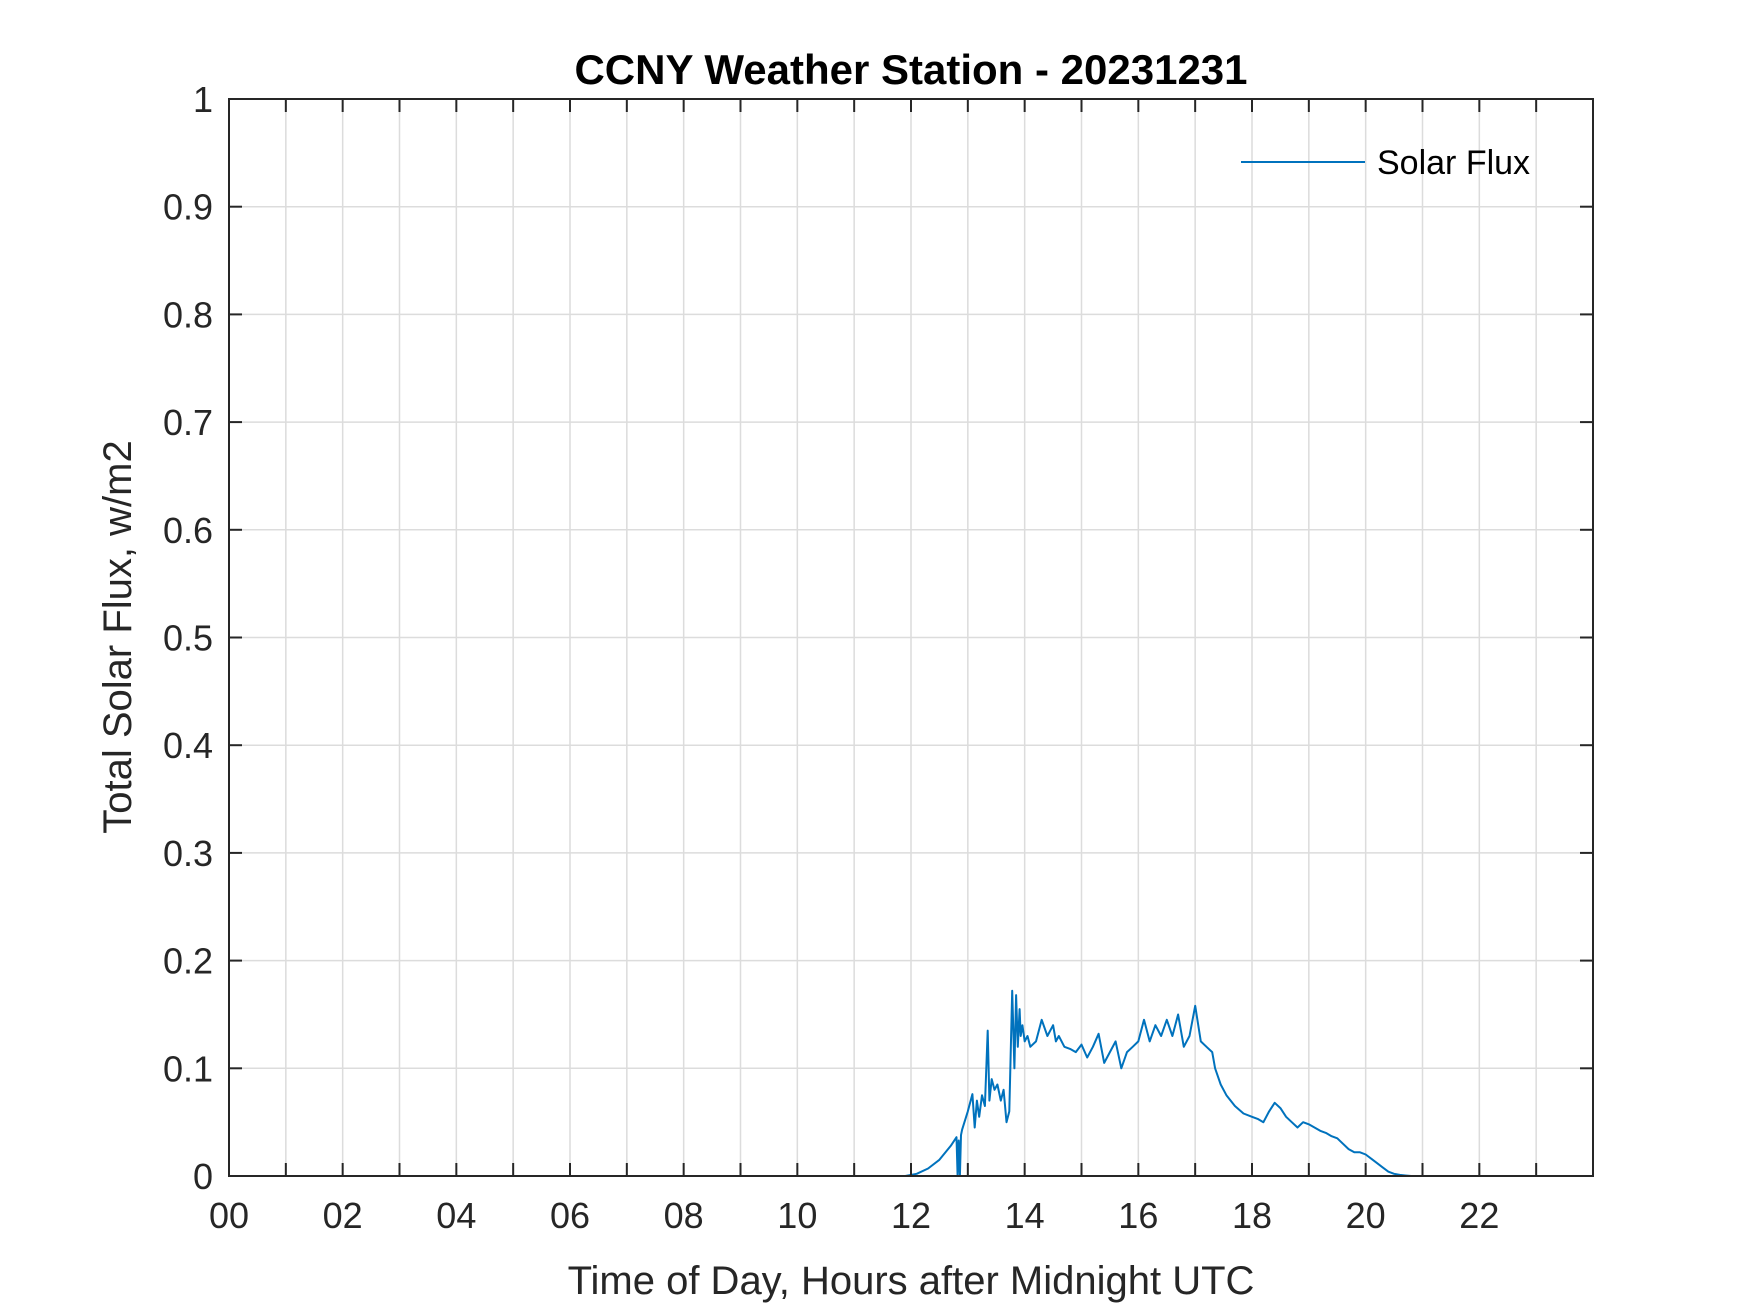 The height and width of the screenshot is (1313, 1750). I want to click on x-tick-label: 08, so click(684, 1215).